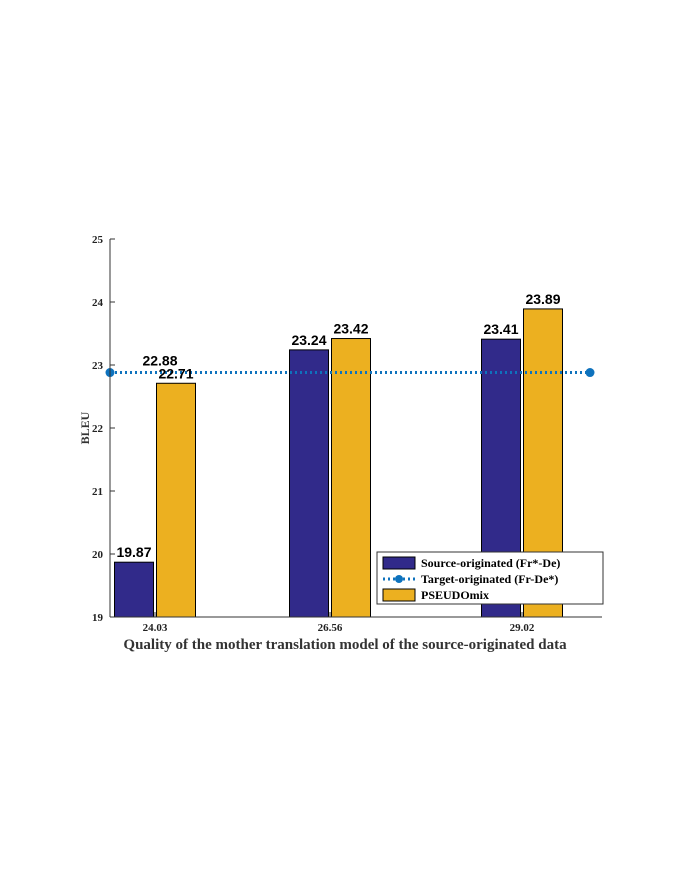 The width and height of the screenshot is (676, 872). What do you see at coordinates (399, 563) in the screenshot?
I see `legend-swatch-source-originated` at bounding box center [399, 563].